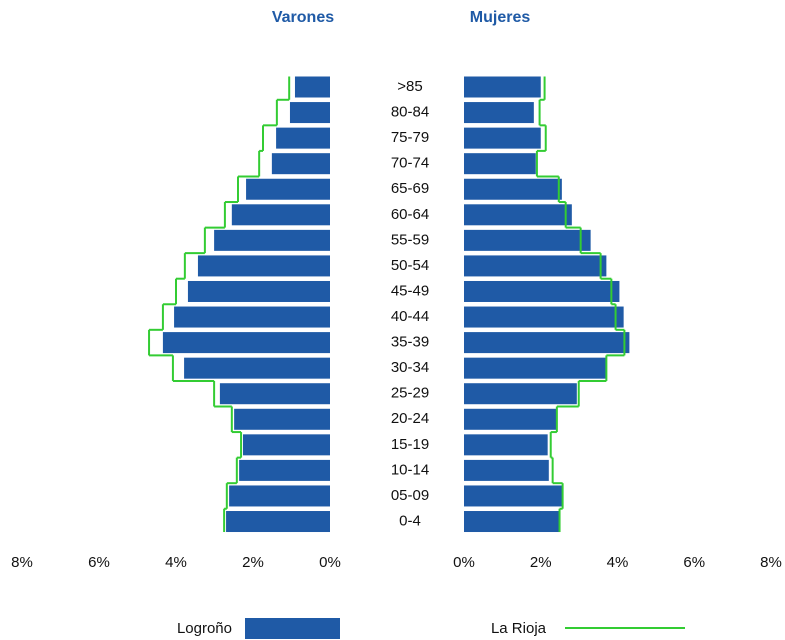  Describe the element at coordinates (410, 265) in the screenshot. I see `category-label: 50-54` at that location.